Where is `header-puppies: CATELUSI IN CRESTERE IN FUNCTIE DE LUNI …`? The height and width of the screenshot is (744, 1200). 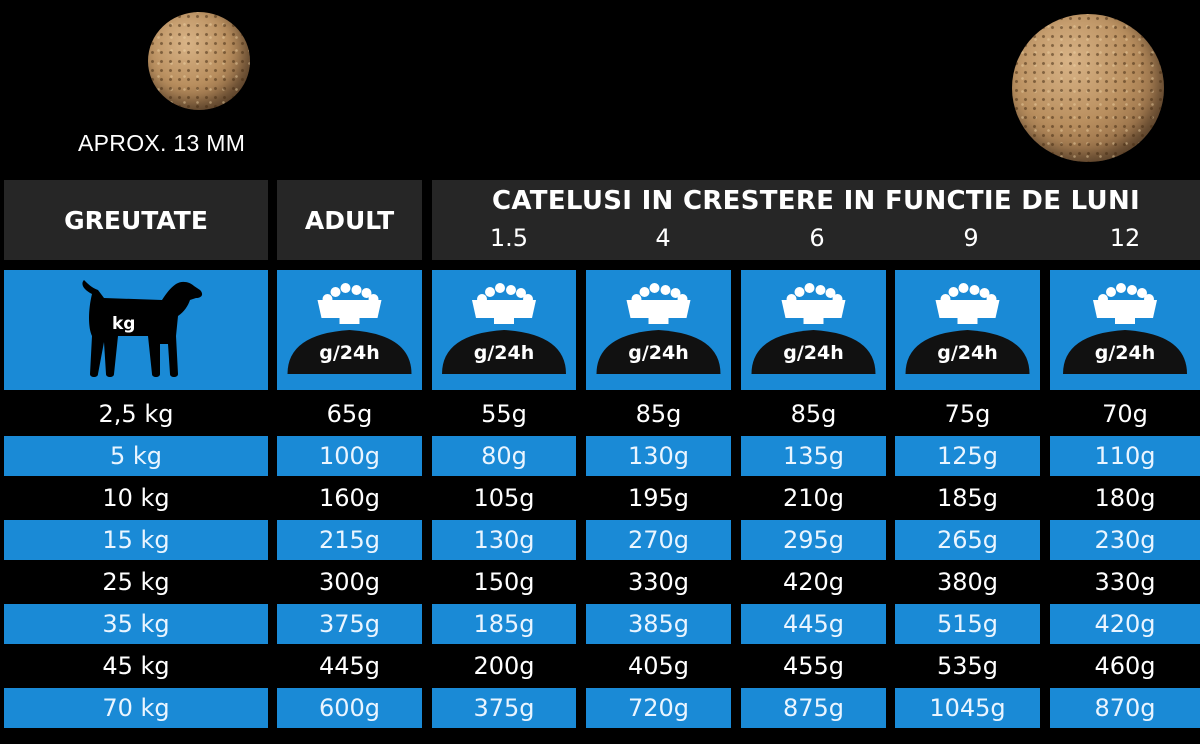
header-puppies: CATELUSI IN CRESTERE IN FUNCTIE DE LUNI … is located at coordinates (816, 220).